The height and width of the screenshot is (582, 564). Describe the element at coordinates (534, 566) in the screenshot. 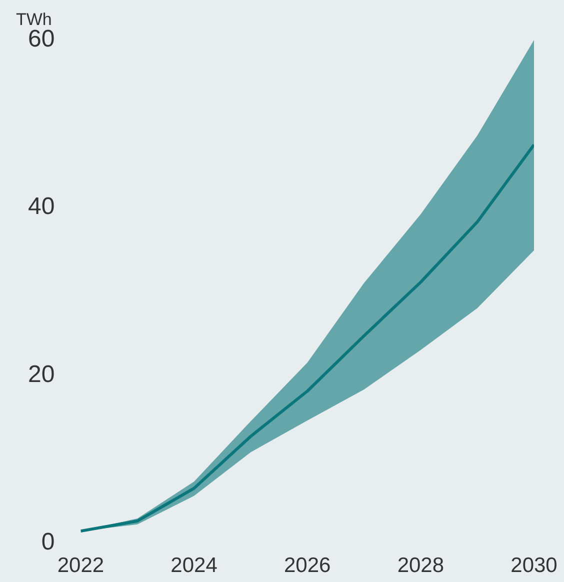

I see `x-tick-label: 2030` at that location.